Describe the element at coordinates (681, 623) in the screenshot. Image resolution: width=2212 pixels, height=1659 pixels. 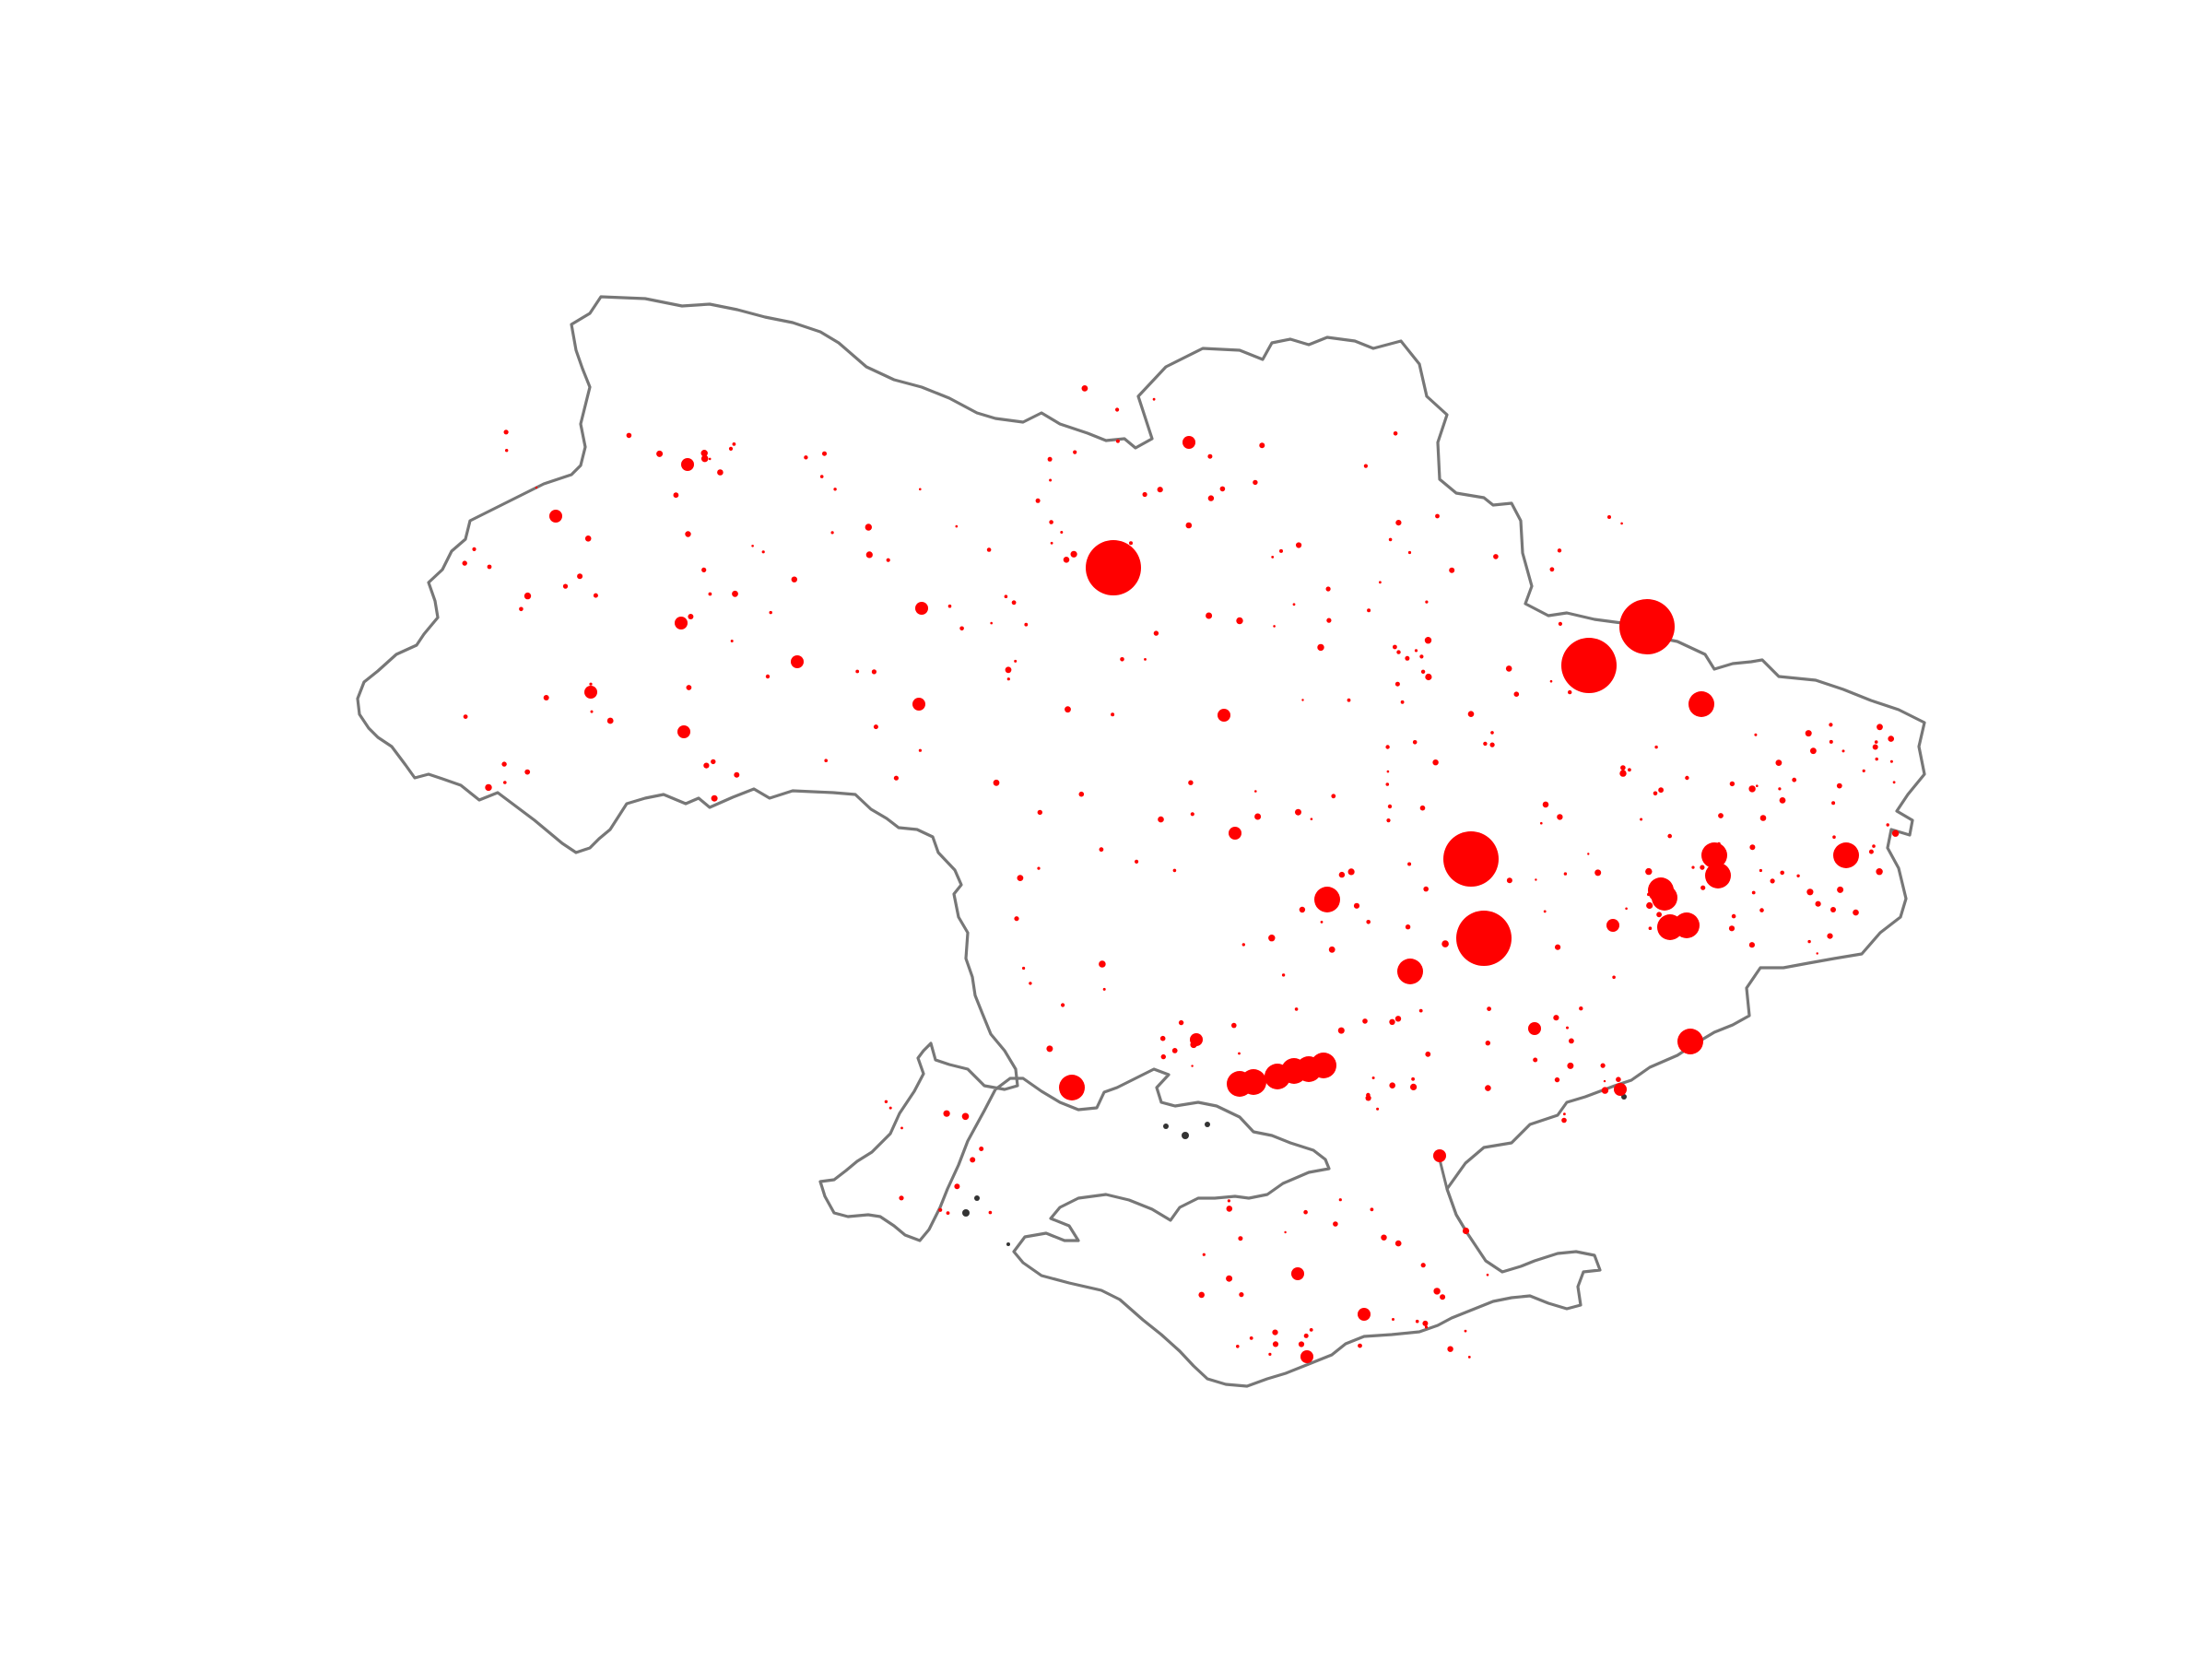
I see `marker-ternopil` at that location.